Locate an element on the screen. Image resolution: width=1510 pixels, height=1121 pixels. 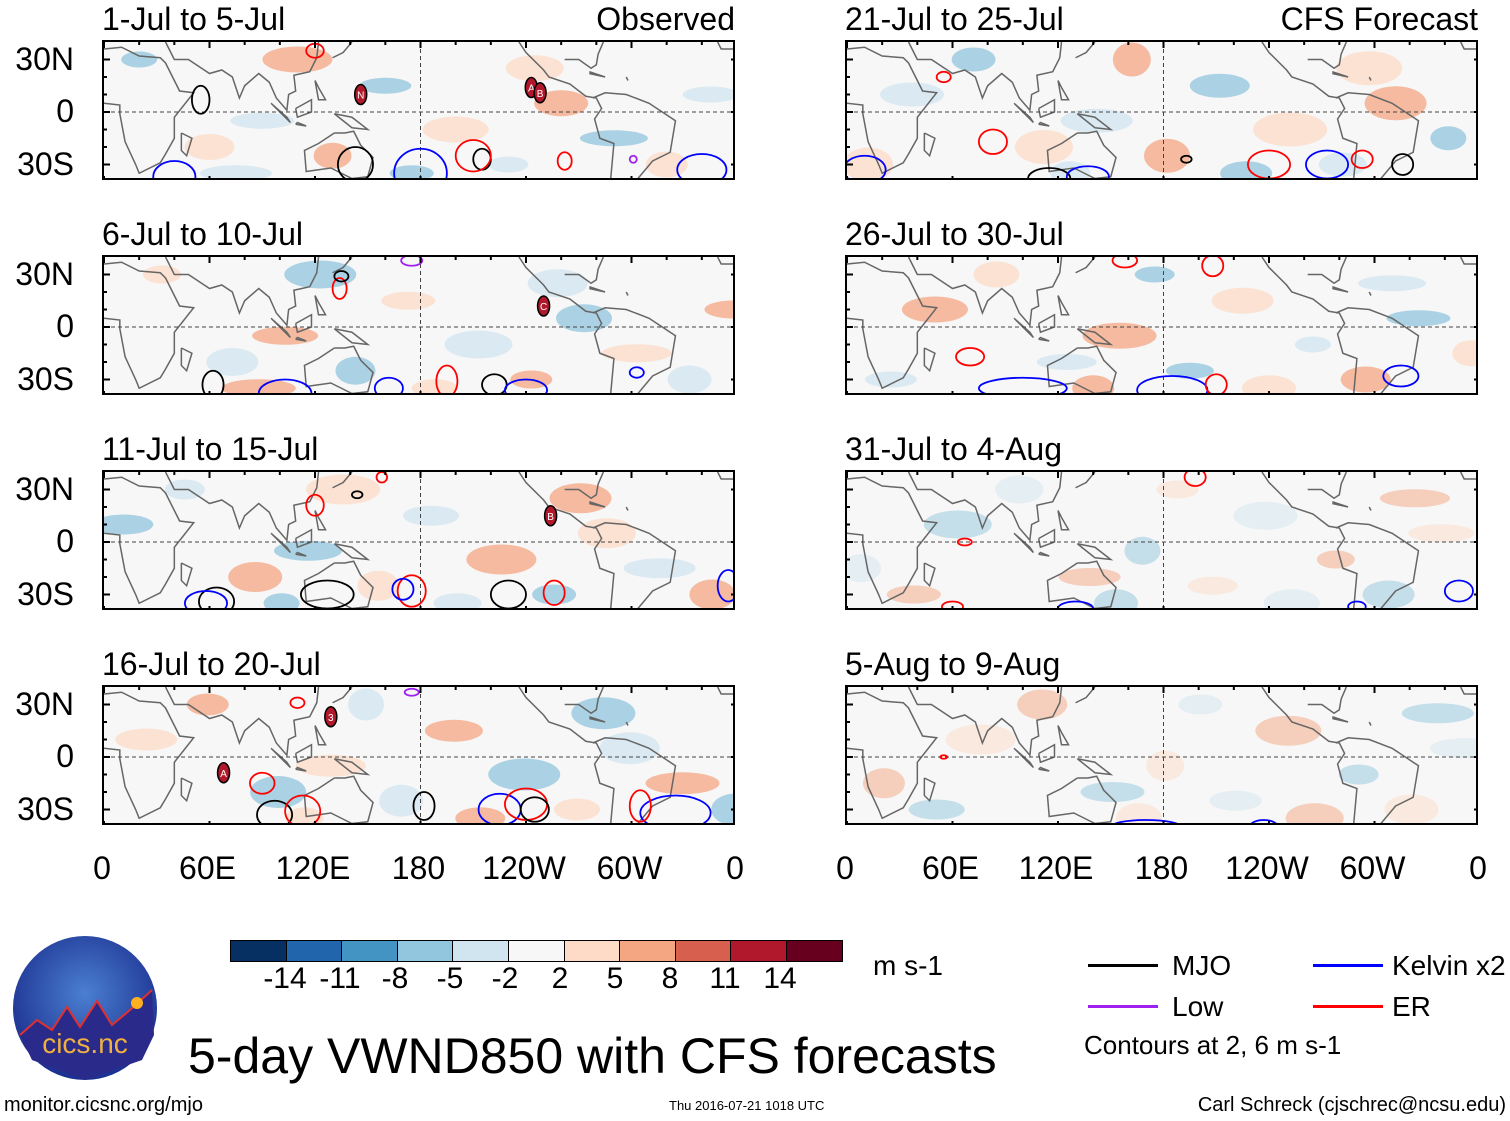
storm-label: C is located at coordinates (543, 307).